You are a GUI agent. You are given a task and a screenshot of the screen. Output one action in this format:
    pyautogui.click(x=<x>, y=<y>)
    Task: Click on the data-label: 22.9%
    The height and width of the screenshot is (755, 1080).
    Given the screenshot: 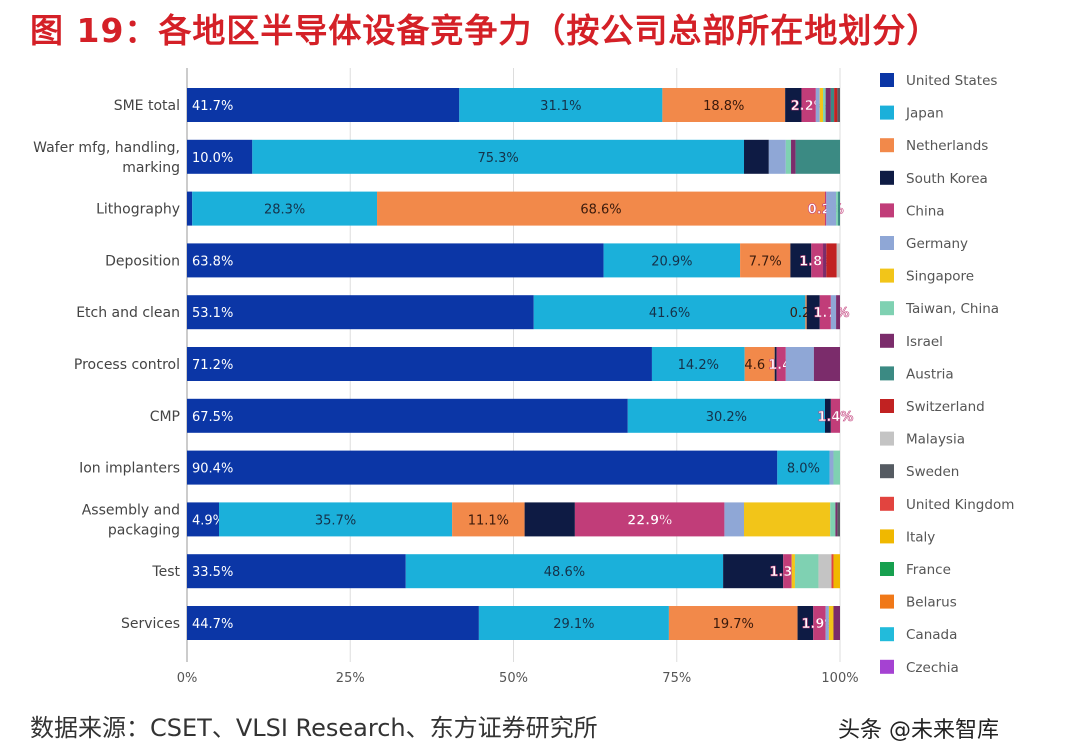 What is the action you would take?
    pyautogui.click(x=649, y=520)
    